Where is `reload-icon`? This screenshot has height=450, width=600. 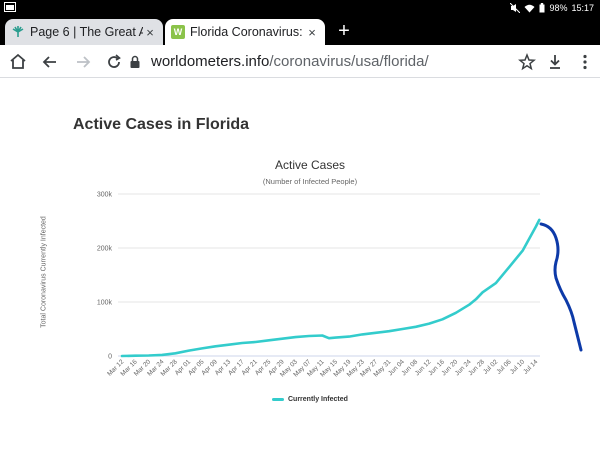 reload-icon is located at coordinates (114, 62).